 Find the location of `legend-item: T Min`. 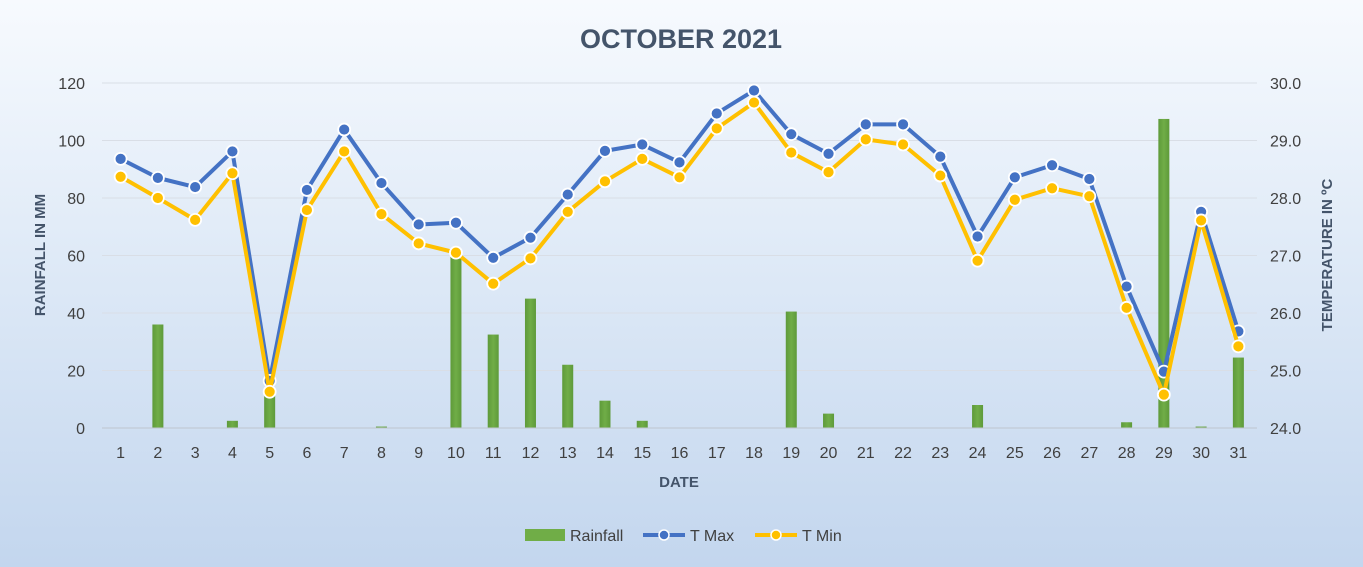

legend-item: T Min is located at coordinates (798, 536).